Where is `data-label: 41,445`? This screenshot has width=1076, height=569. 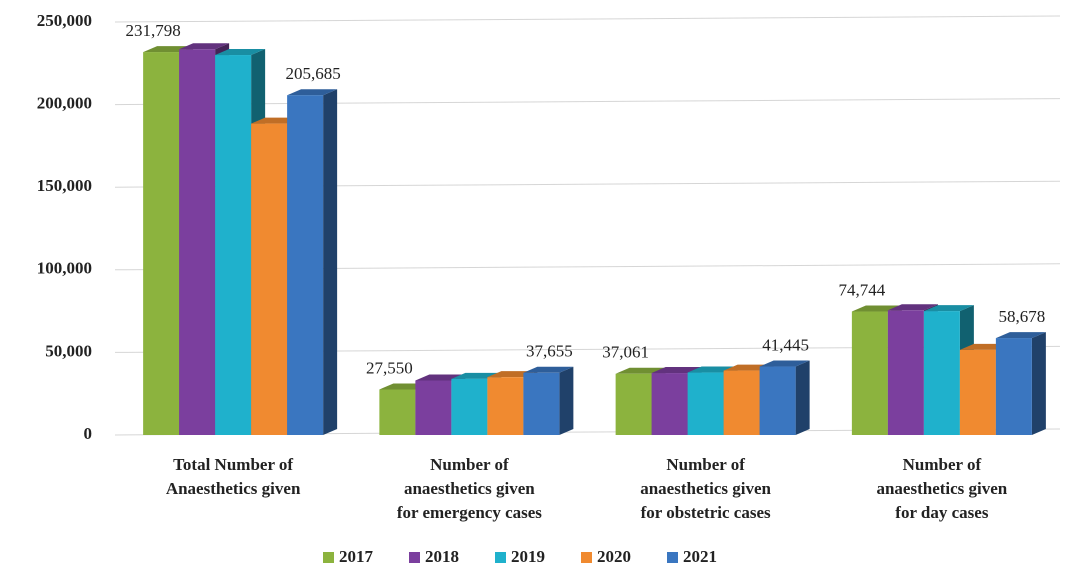 data-label: 41,445 is located at coordinates (785, 344).